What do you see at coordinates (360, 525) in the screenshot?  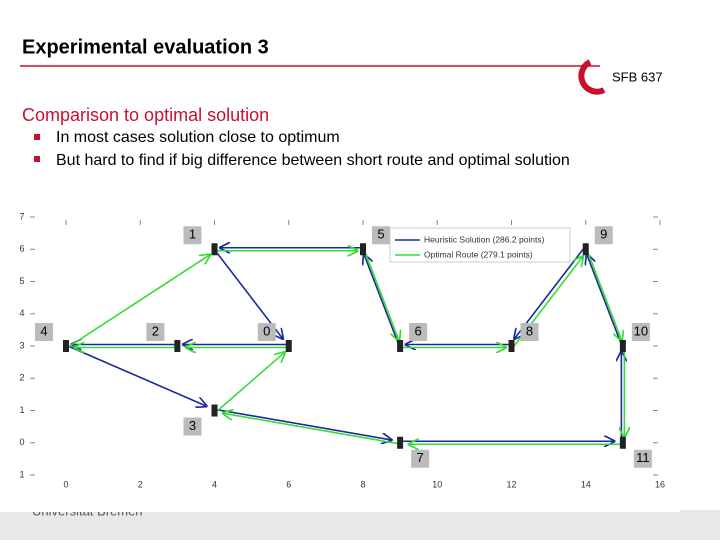 I see `footer-bar` at bounding box center [360, 525].